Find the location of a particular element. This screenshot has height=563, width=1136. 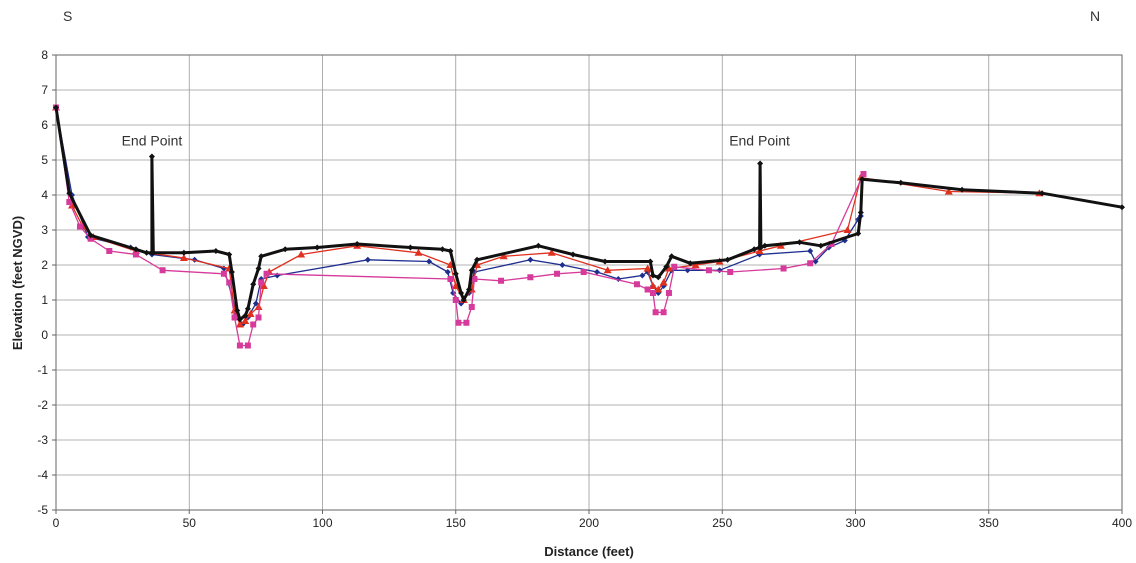

x-tick-label-6: 300 is located at coordinates (855, 523).